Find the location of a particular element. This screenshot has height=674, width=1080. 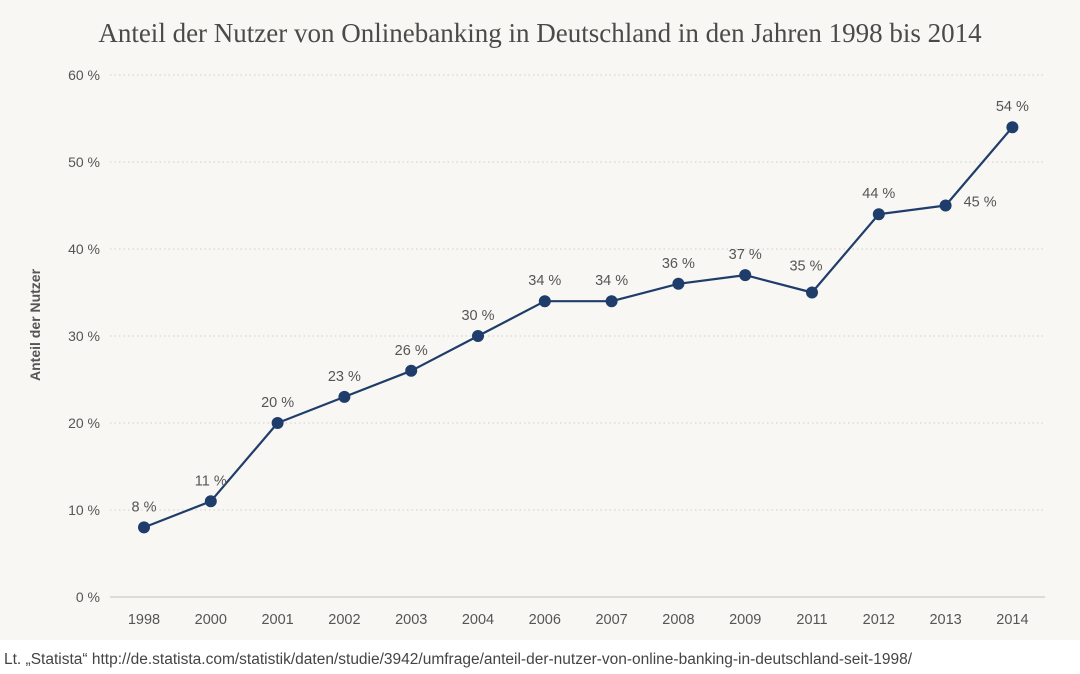

x-tick-label: 2014 is located at coordinates (1012, 620).